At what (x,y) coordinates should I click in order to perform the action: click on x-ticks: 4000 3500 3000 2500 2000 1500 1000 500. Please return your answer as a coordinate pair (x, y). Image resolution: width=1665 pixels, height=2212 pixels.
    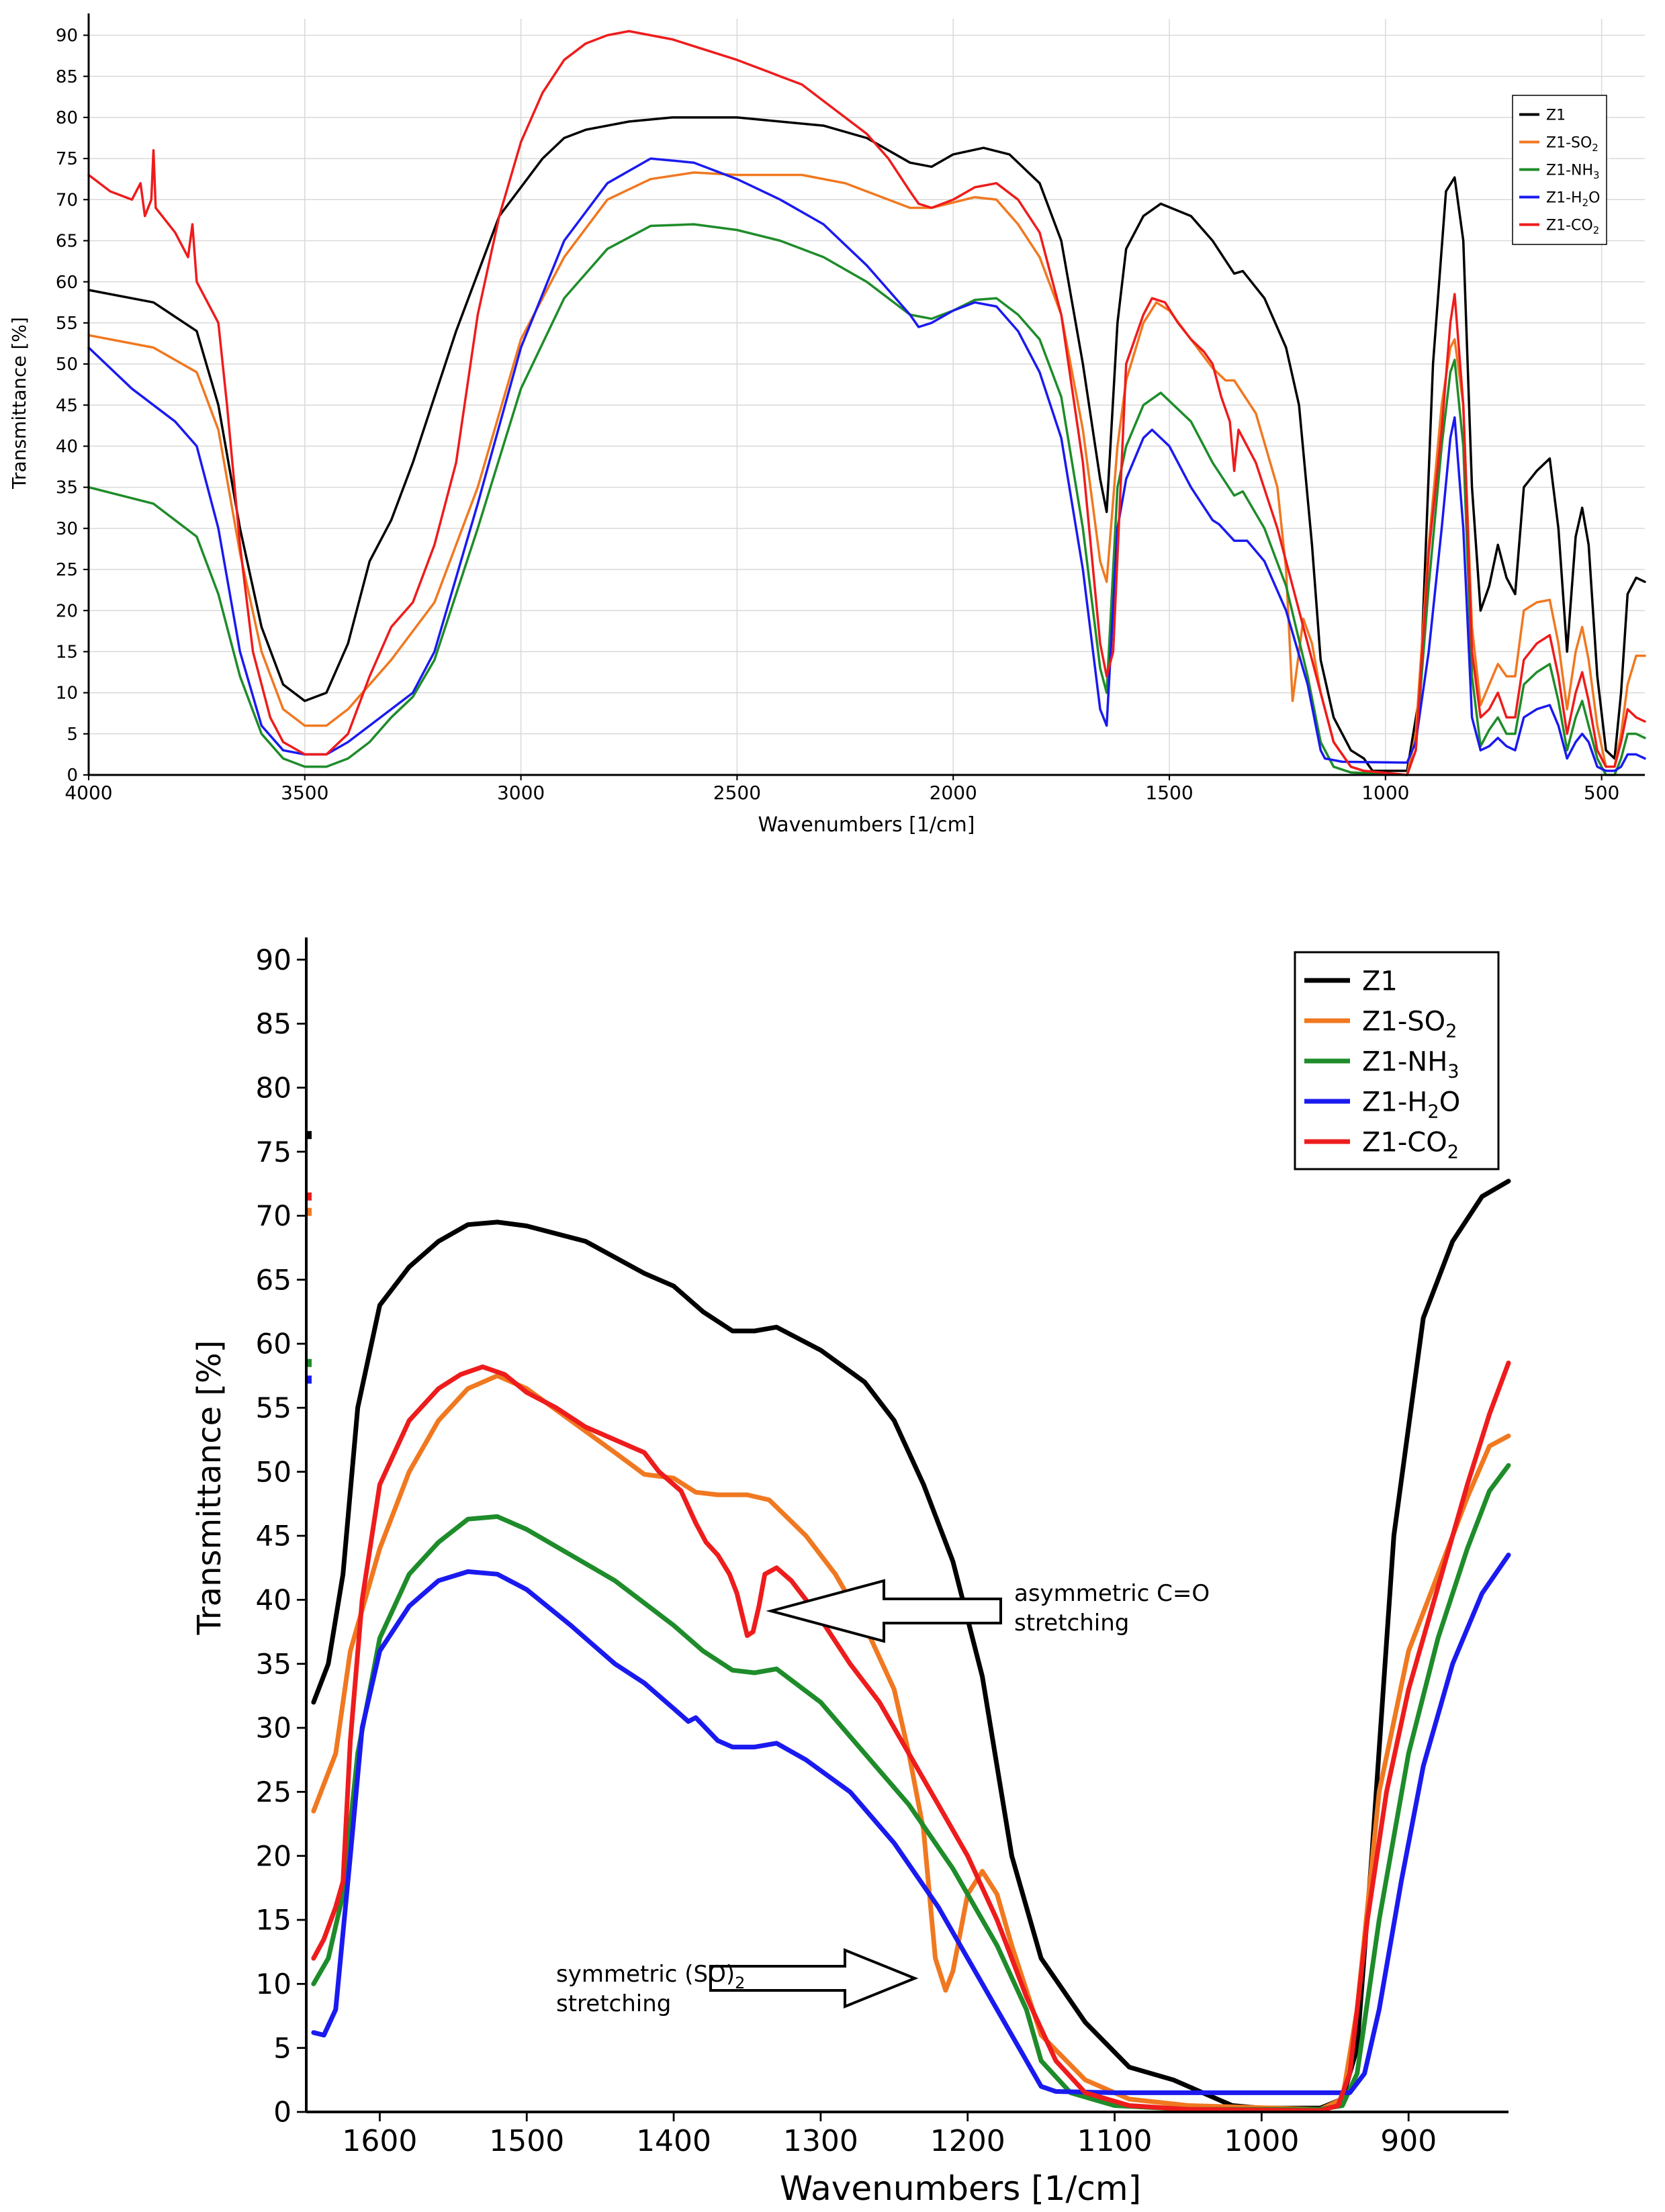
    Looking at the image, I should click on (842, 789).